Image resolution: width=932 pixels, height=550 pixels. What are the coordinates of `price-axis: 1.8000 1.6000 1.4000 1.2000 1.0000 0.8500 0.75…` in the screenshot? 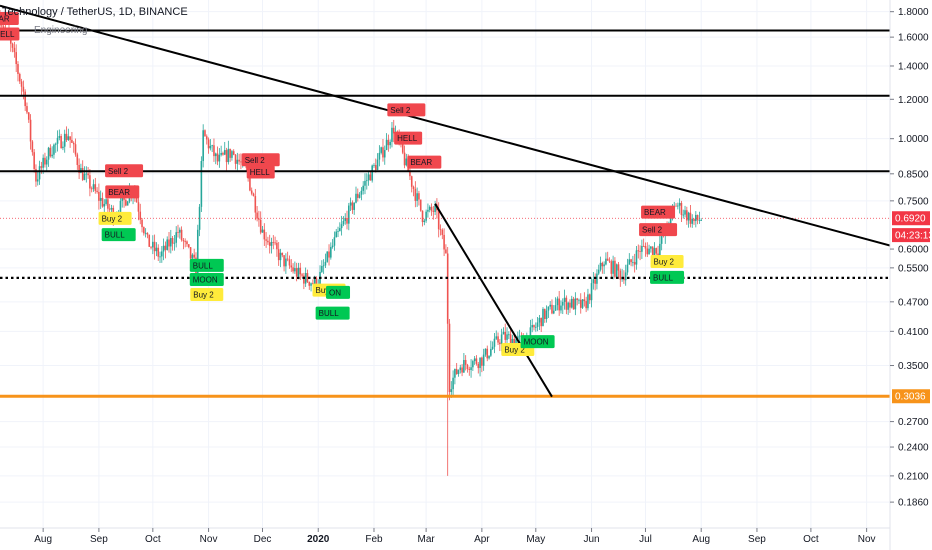 It's located at (910, 275).